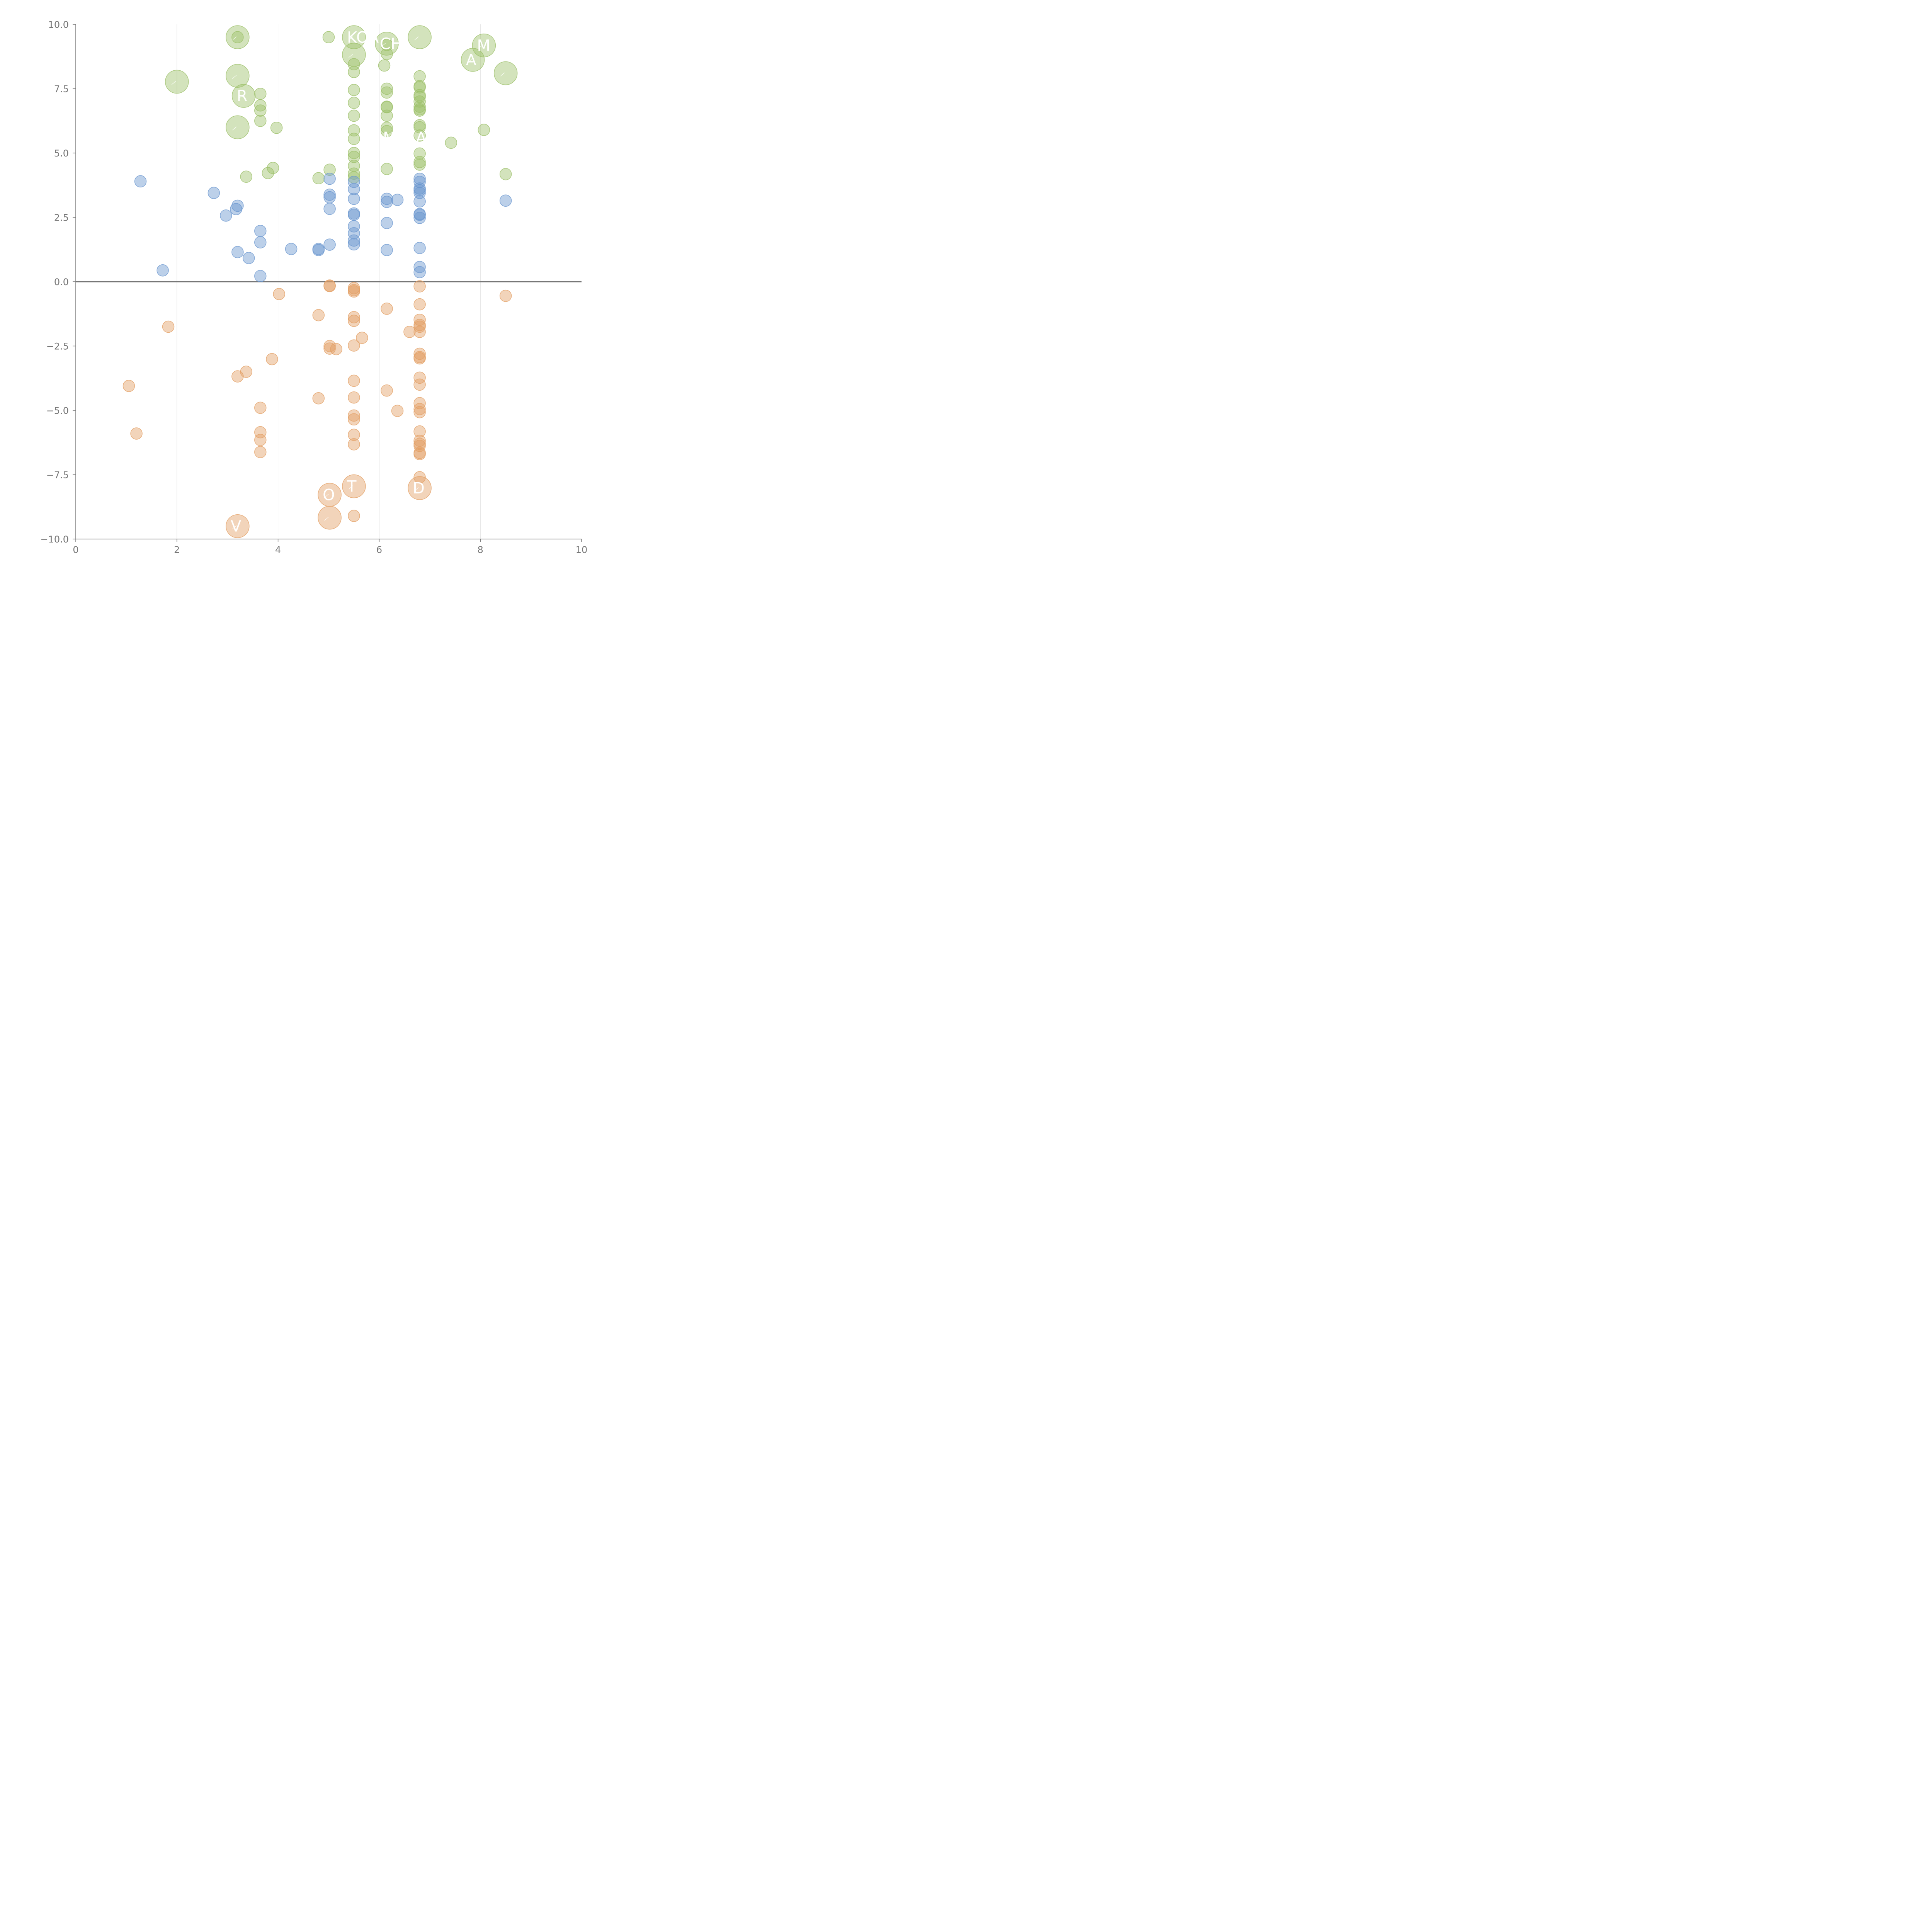 This screenshot has height=1932, width=1932. What do you see at coordinates (278, 549) in the screenshot?
I see `x-tick-label: 4` at bounding box center [278, 549].